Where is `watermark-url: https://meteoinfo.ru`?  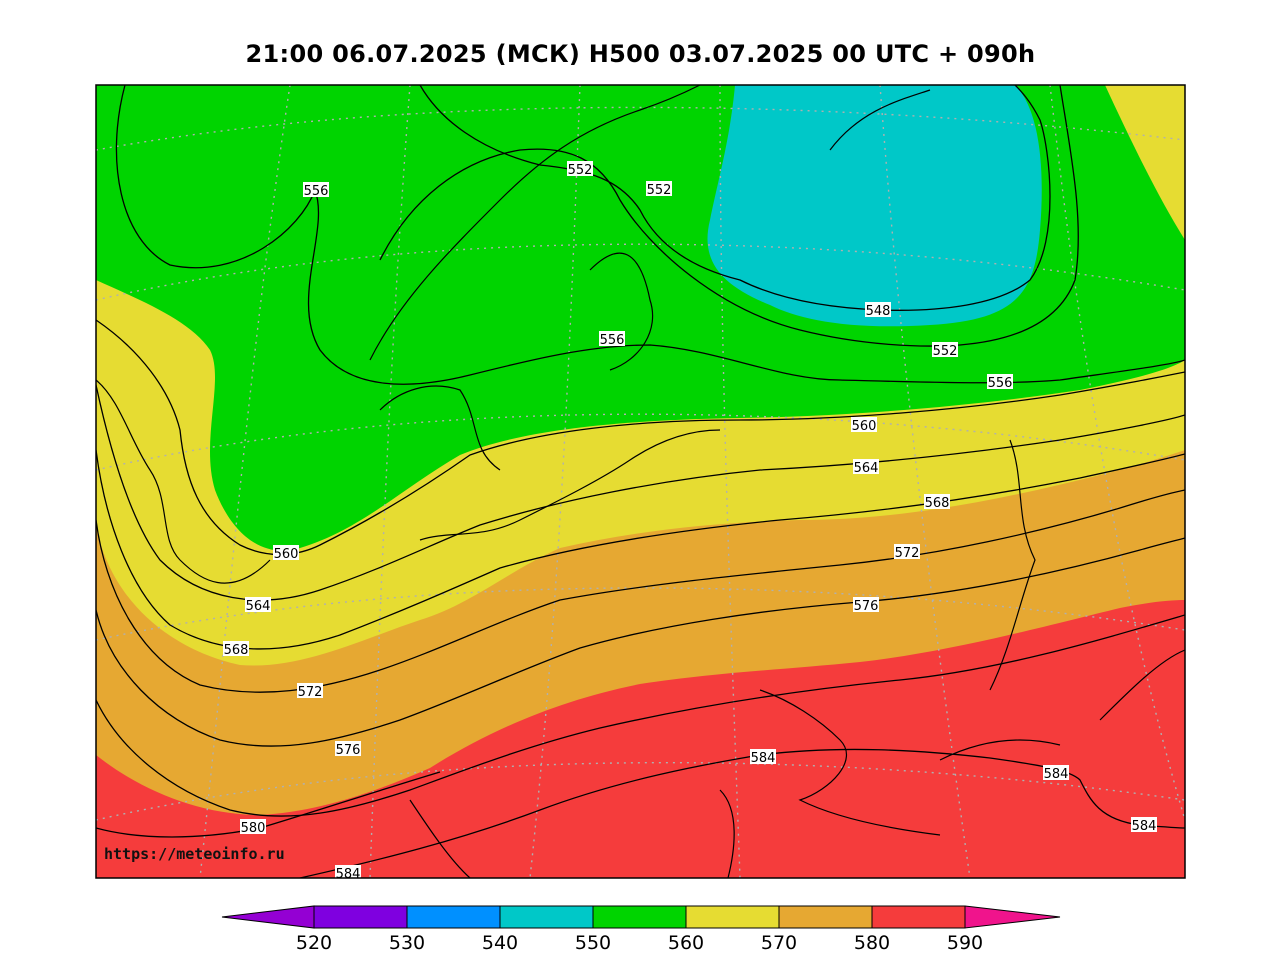
watermark-url: https://meteoinfo.ru is located at coordinates (194, 854).